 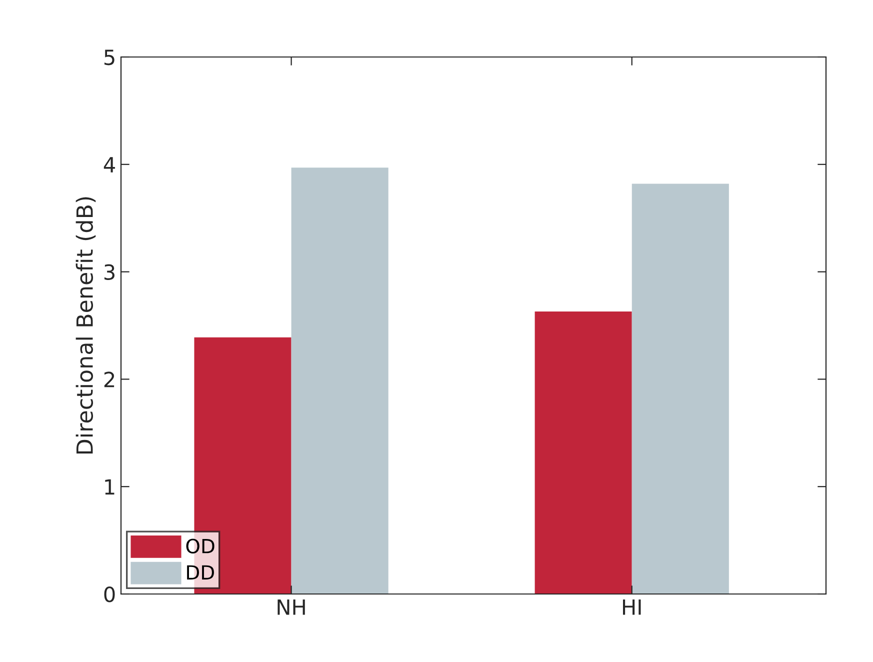 I want to click on legend-label: DD, so click(x=200, y=572).